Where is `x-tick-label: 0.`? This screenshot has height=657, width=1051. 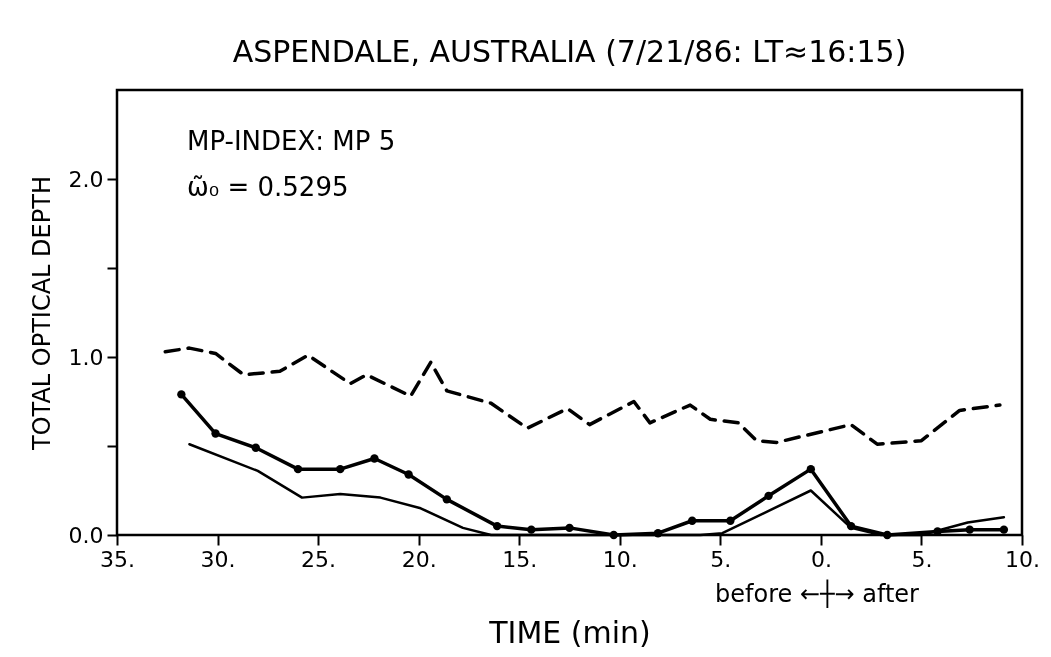
x-tick-label: 0. is located at coordinates (821, 559).